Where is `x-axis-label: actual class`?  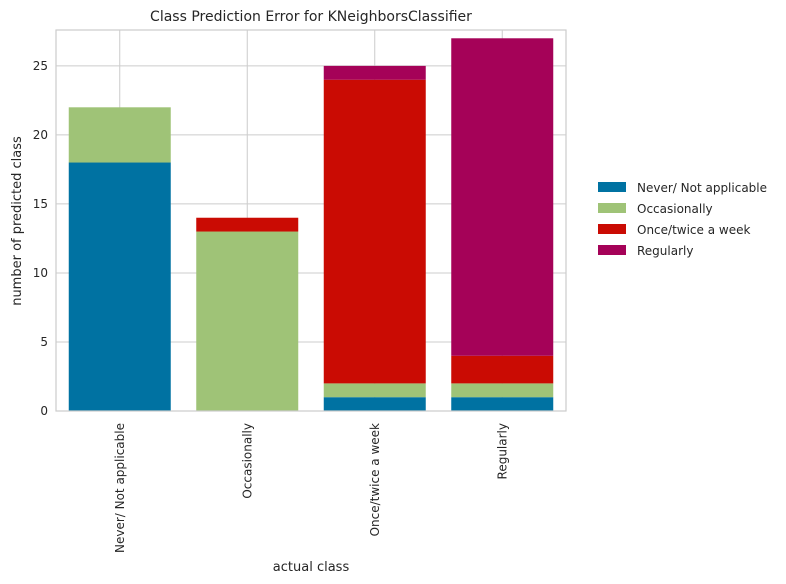 x-axis-label: actual class is located at coordinates (311, 567).